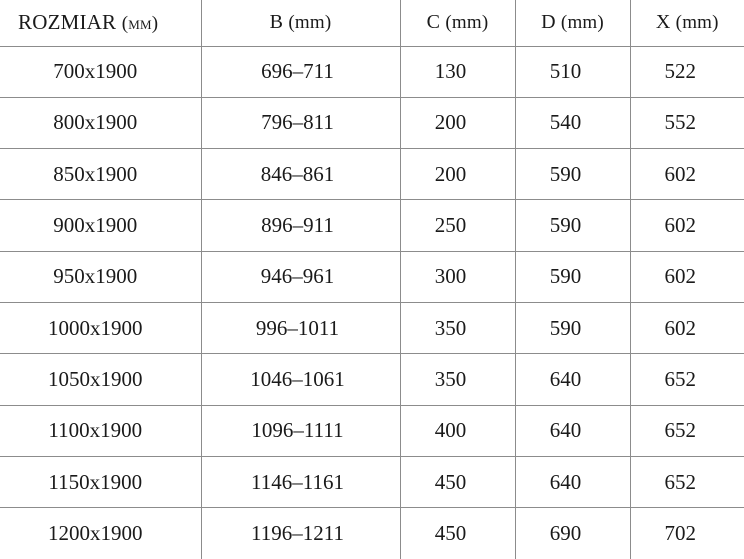 This screenshot has height=559, width=744. What do you see at coordinates (301, 379) in the screenshot?
I see `cell-b: 1046–1061` at bounding box center [301, 379].